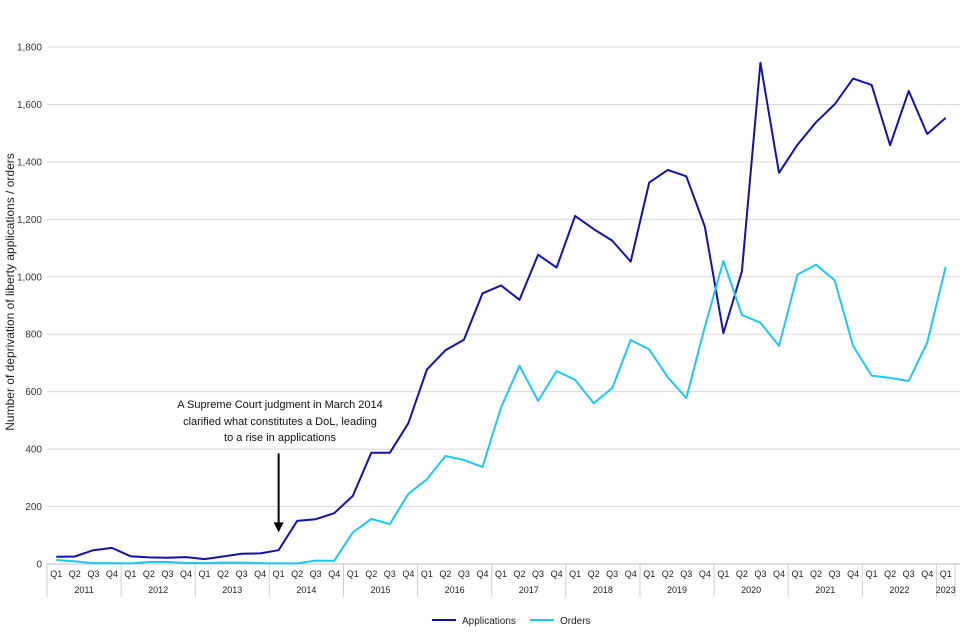 Image resolution: width=960 pixels, height=640 pixels. I want to click on legend-label-applications: Applications, so click(489, 621).